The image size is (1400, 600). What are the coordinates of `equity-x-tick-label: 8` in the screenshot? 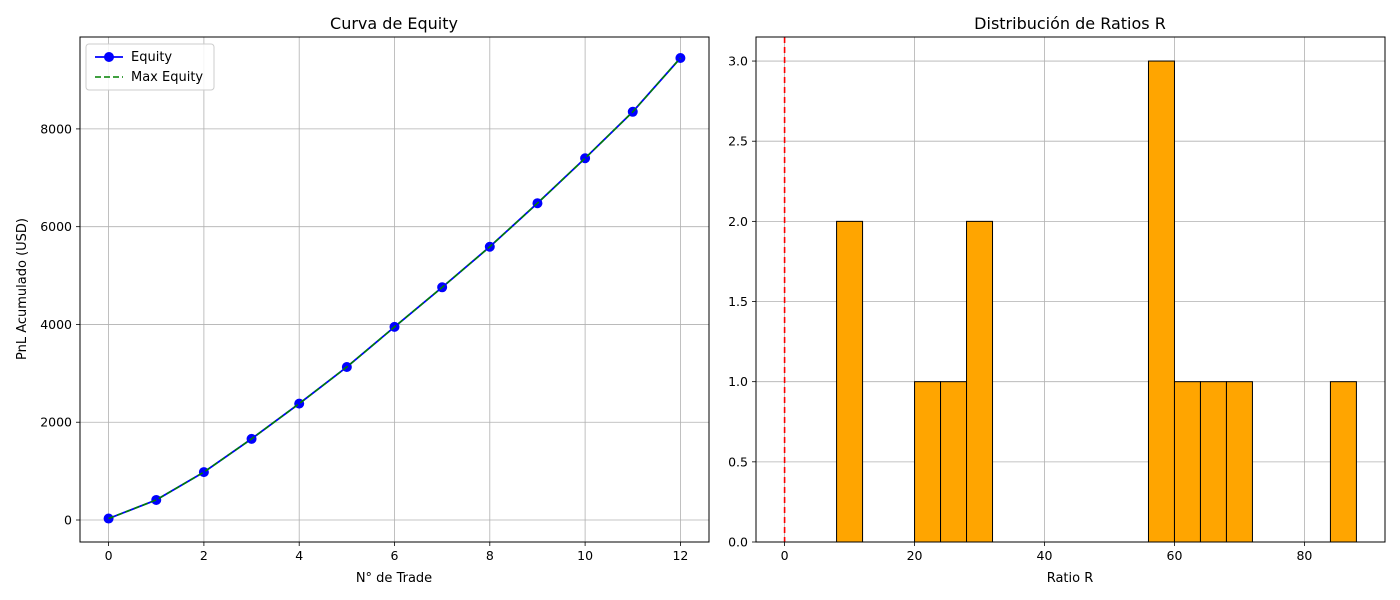 It's located at (490, 555).